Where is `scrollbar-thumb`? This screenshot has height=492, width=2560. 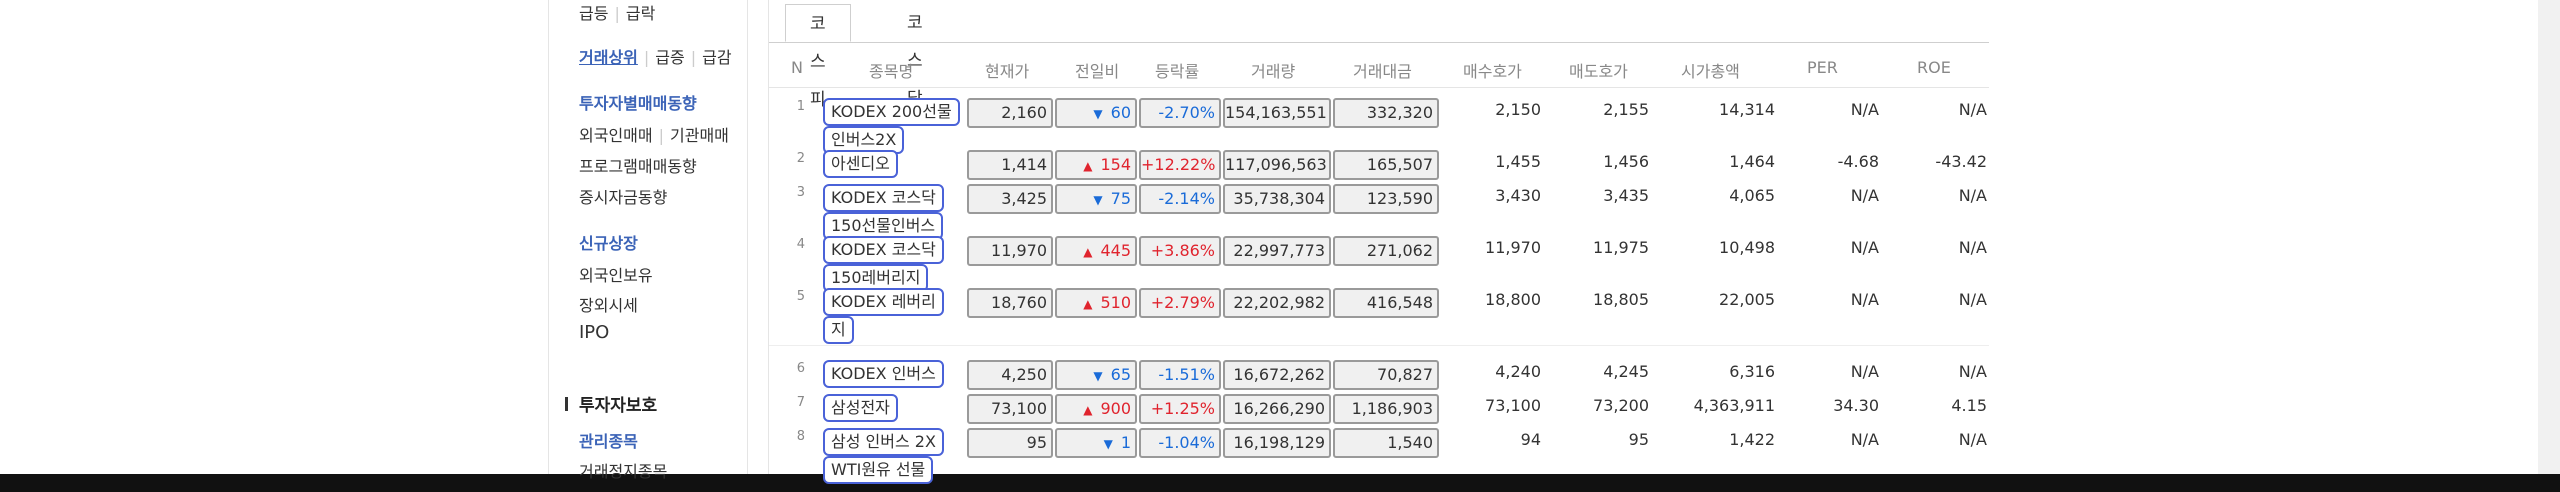 scrollbar-thumb is located at coordinates (2549, 237).